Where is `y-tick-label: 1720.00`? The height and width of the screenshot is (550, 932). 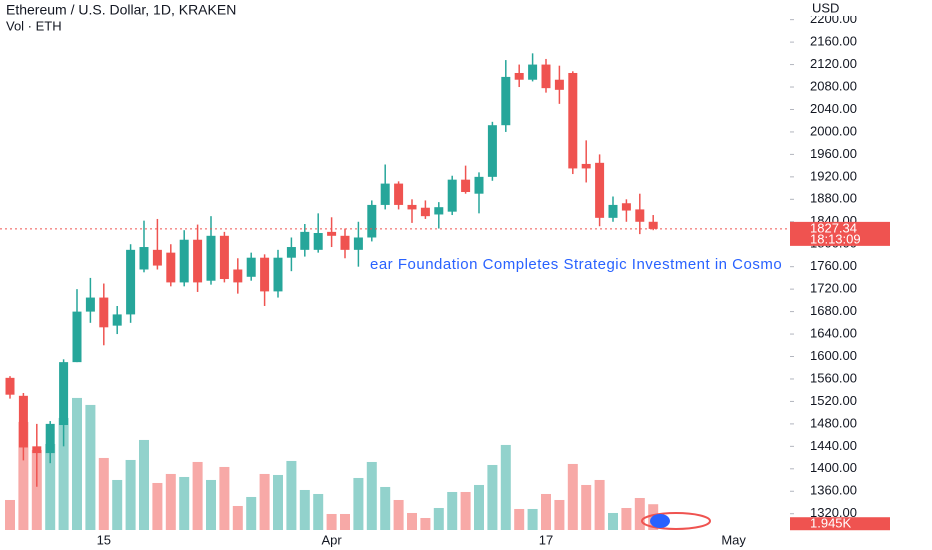
y-tick-label: 1720.00 is located at coordinates (833, 288).